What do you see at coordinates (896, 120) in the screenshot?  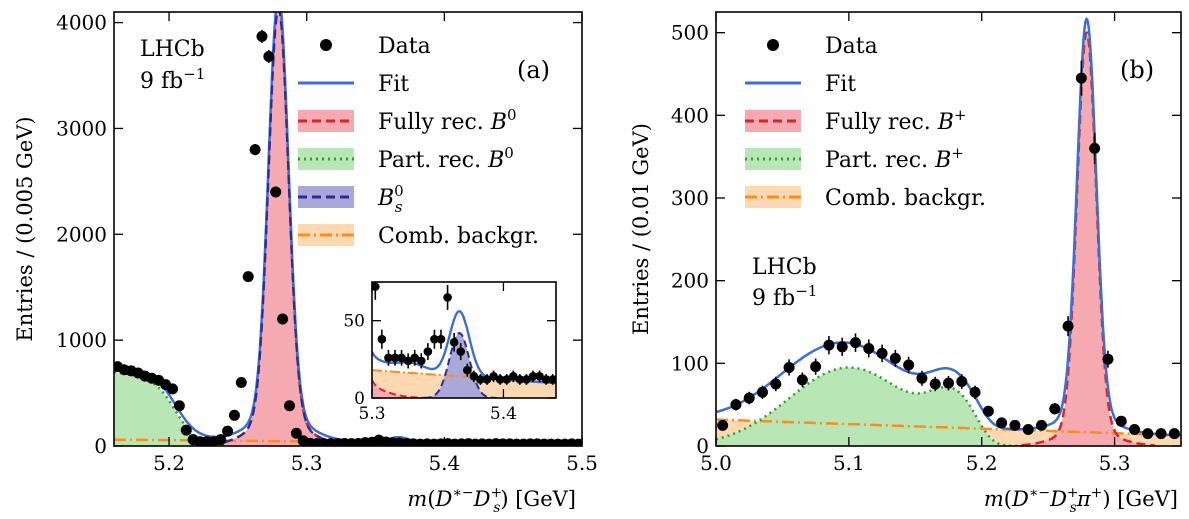 I see `legend-fully-label: Fully rec. B+` at bounding box center [896, 120].